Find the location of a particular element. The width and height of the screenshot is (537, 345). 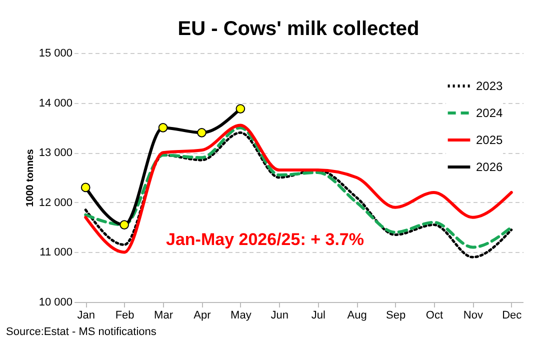

x-tick-label: Nov is located at coordinates (473, 316).